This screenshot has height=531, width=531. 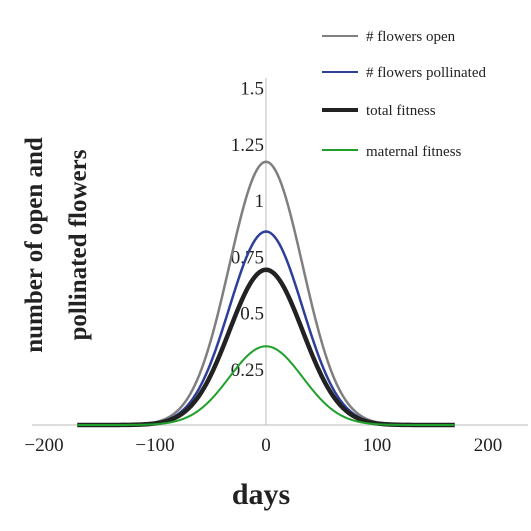 I want to click on x-tick-label: 200, so click(x=488, y=445).